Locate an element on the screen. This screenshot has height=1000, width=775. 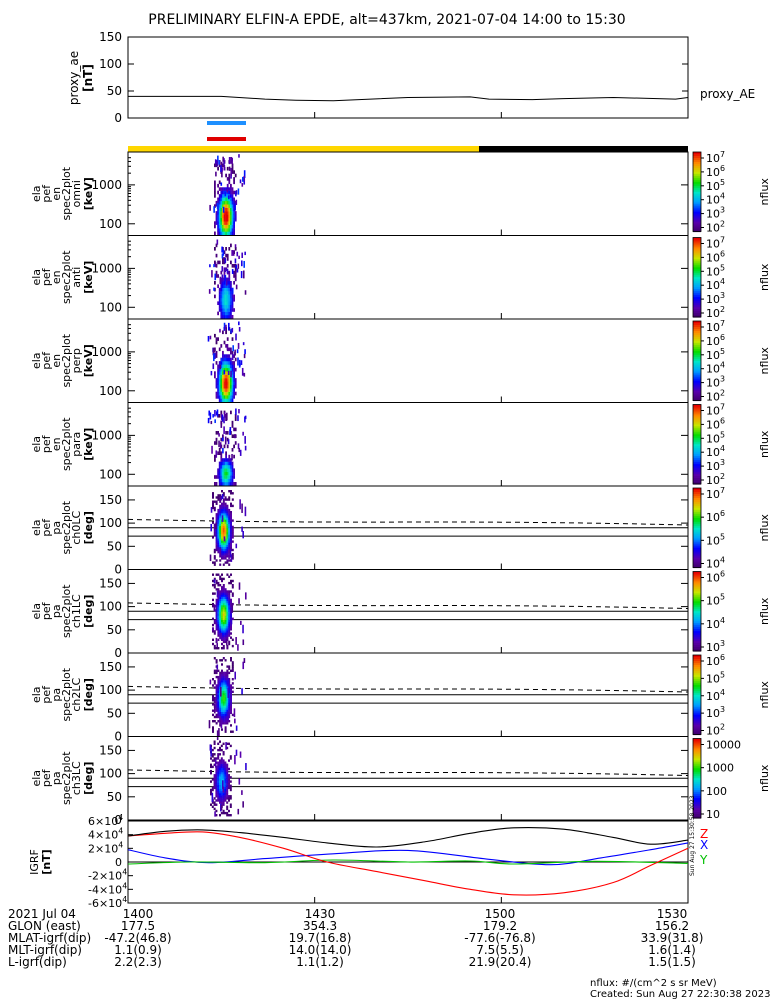
panel-ytick-label: 1000 is located at coordinates (106, 352).